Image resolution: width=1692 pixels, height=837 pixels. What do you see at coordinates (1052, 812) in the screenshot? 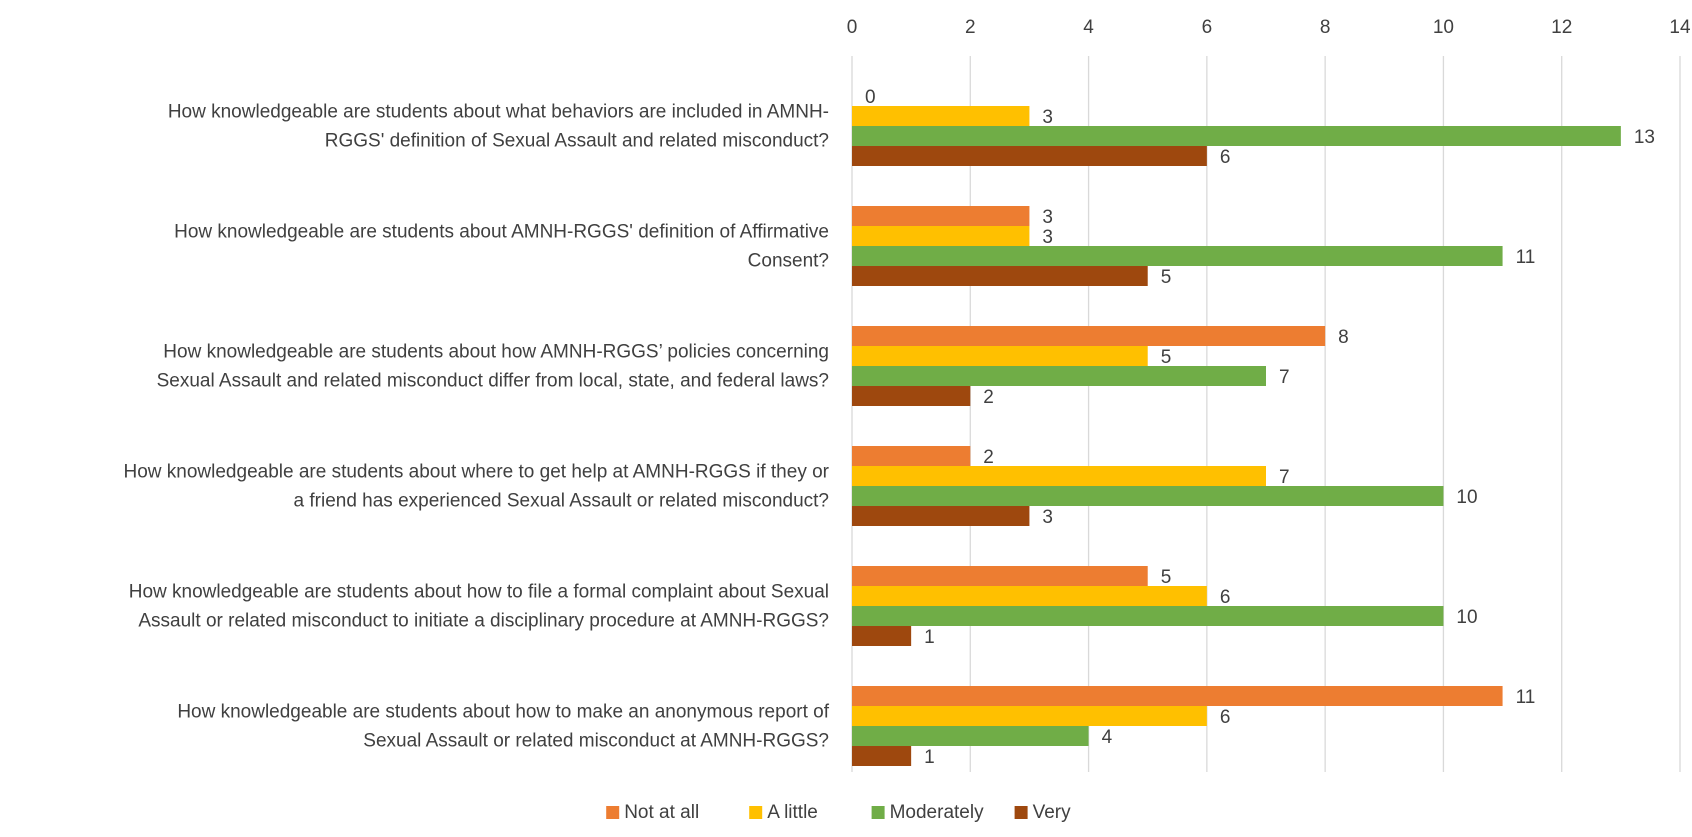
I see `legend-label: Very` at bounding box center [1052, 812].